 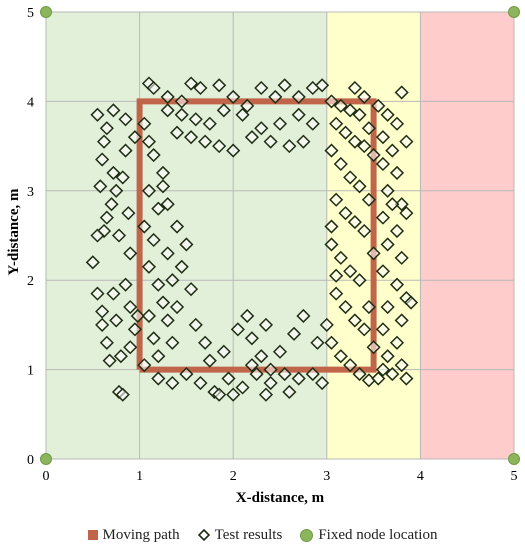 What do you see at coordinates (203, 535) in the screenshot?
I see `diamond-icon` at bounding box center [203, 535].